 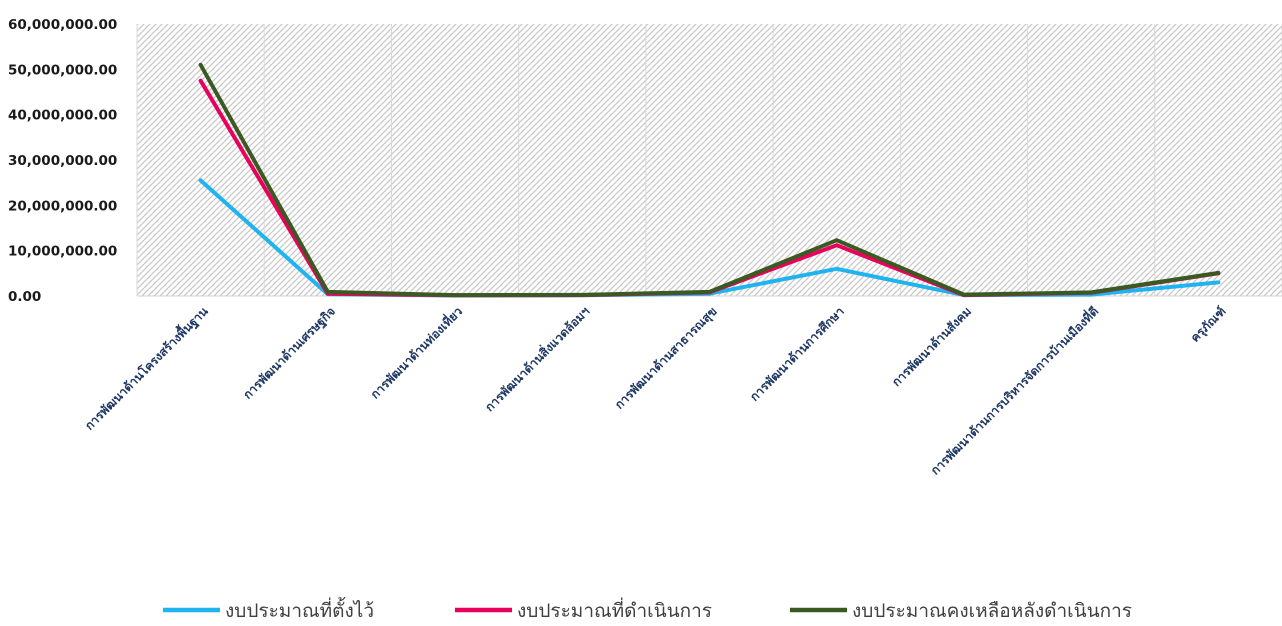 I want to click on x-tick-label: การพัฒนาด้านการศึกษา, so click(x=797, y=354).